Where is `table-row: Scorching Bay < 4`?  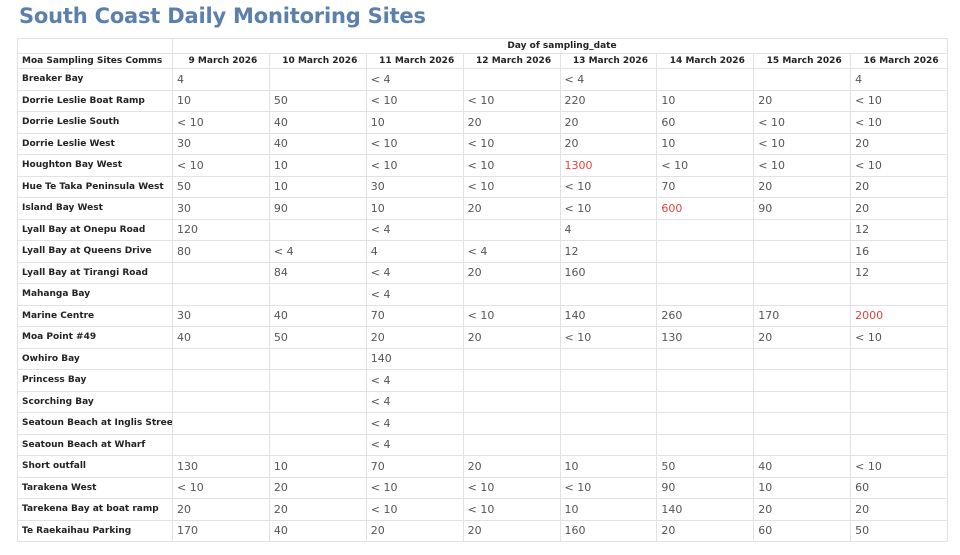 table-row: Scorching Bay < 4 is located at coordinates (482, 401).